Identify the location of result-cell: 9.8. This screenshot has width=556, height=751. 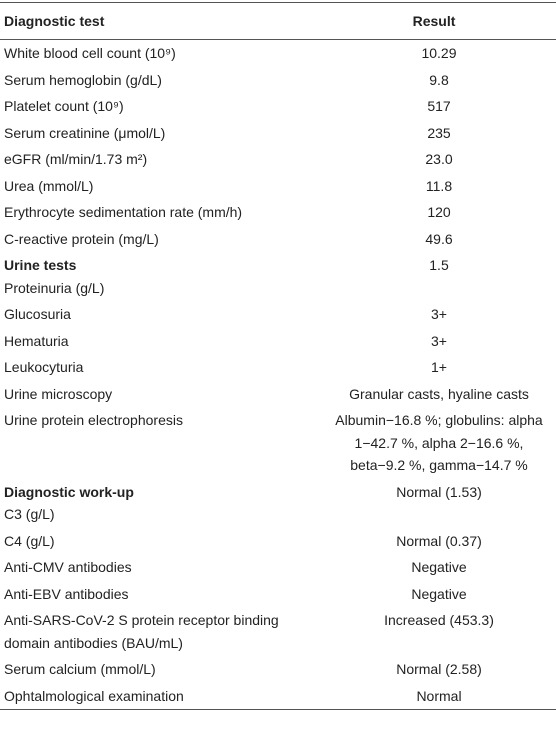
(439, 79).